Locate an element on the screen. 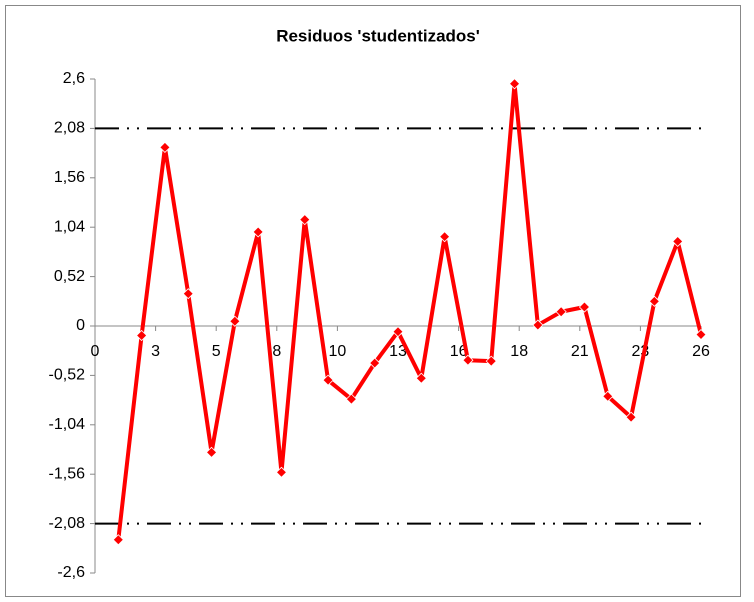 This screenshot has height=602, width=754. y-tick-label: 0 is located at coordinates (80, 325).